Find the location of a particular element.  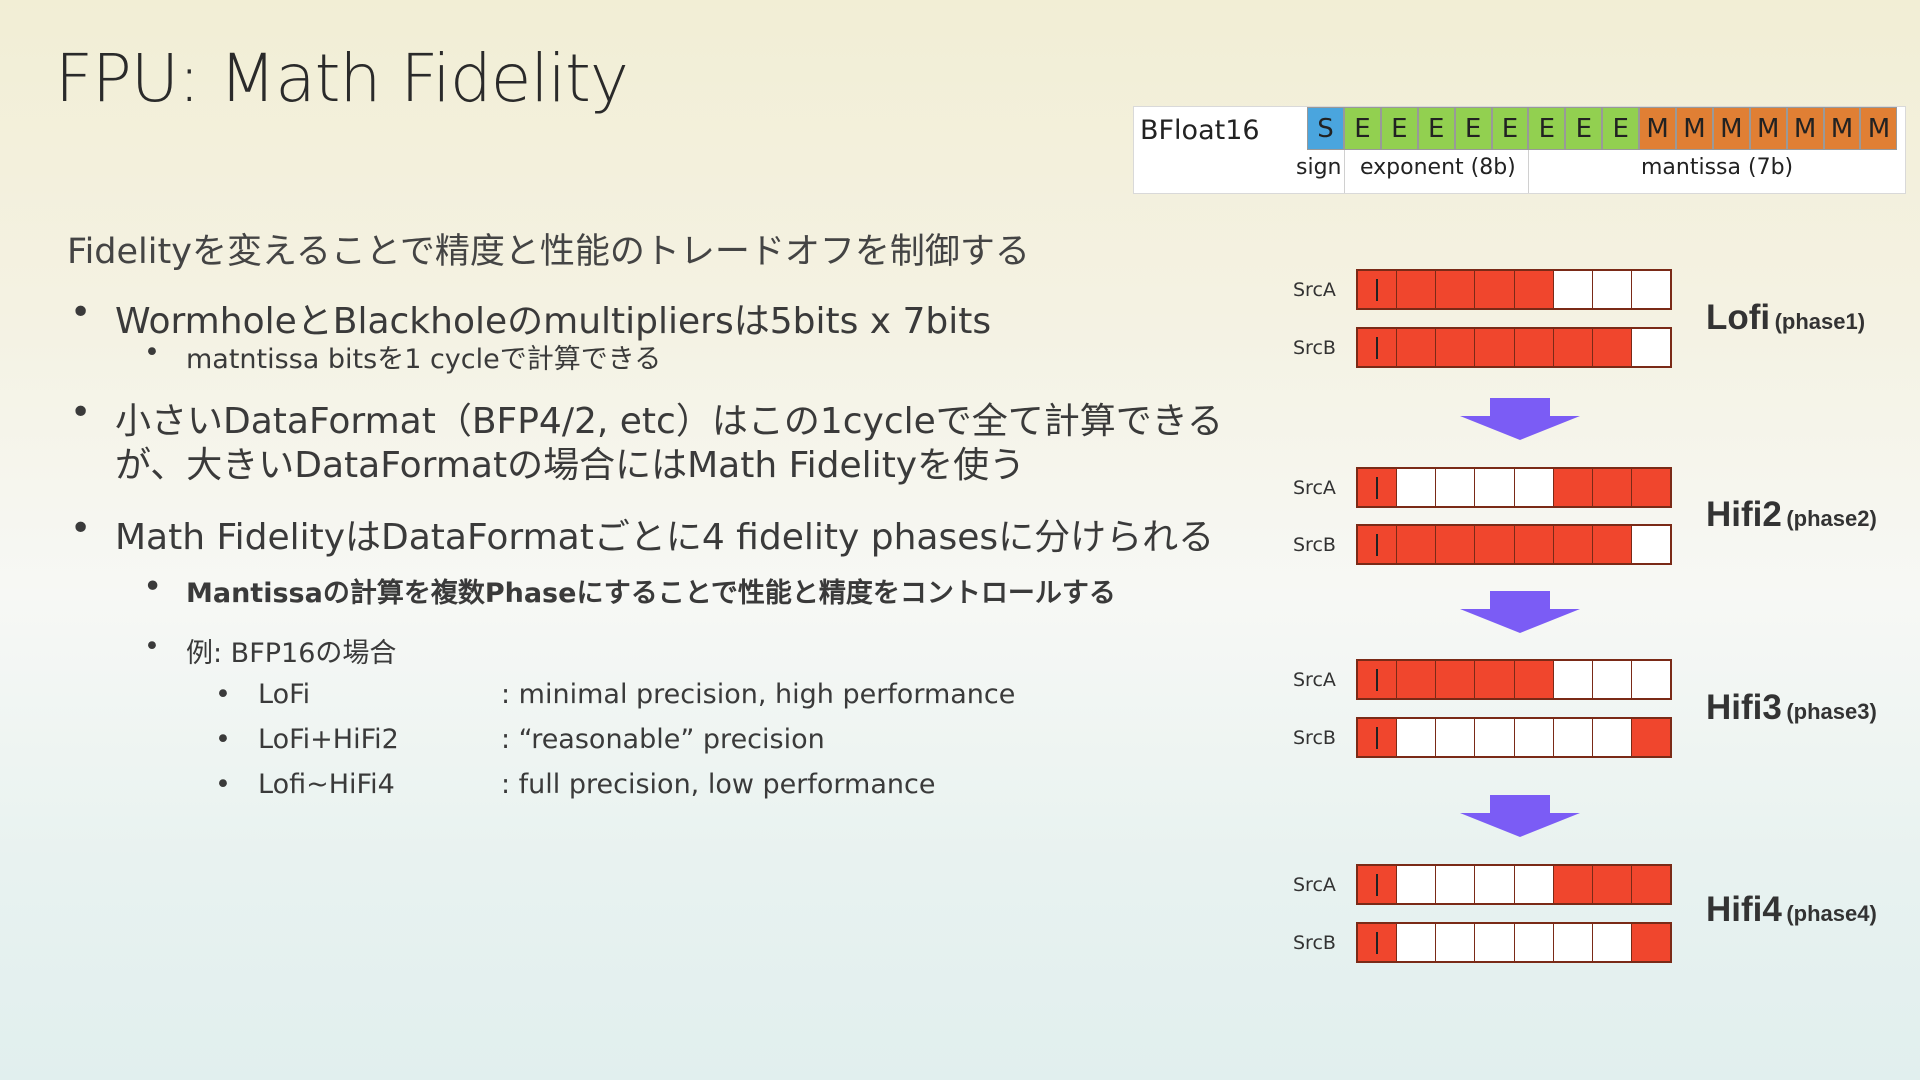

example-desc: : minimal precision, high performance is located at coordinates (758, 694).